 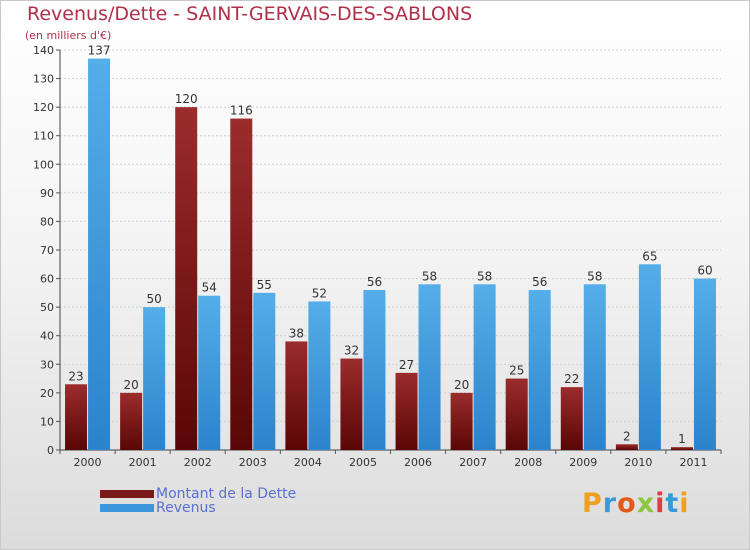 I want to click on x-tick-label: 2011, so click(x=693, y=462).